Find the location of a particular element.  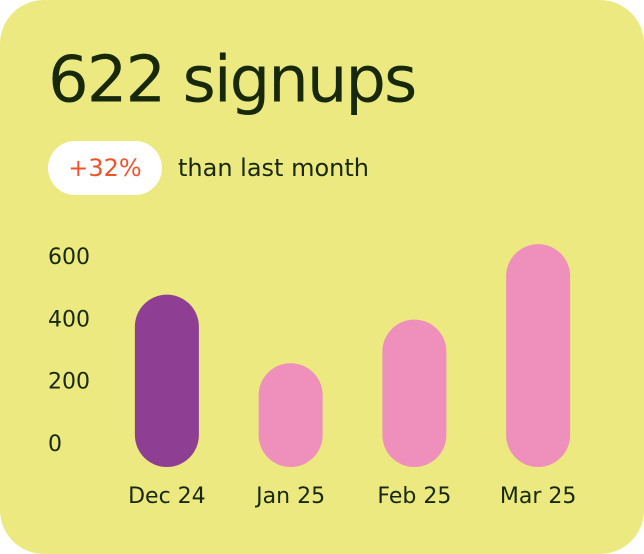

change-value: +32% is located at coordinates (104, 168).